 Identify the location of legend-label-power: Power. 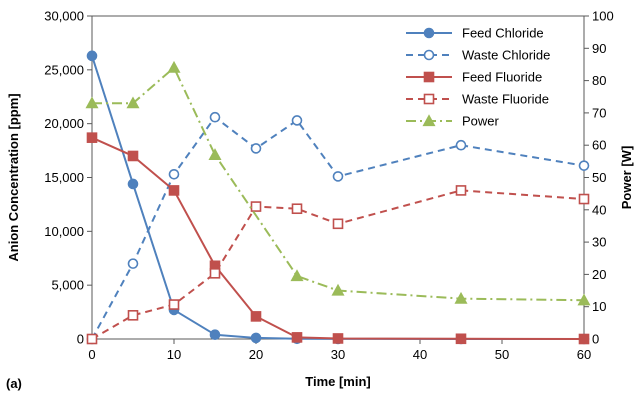
(481, 121).